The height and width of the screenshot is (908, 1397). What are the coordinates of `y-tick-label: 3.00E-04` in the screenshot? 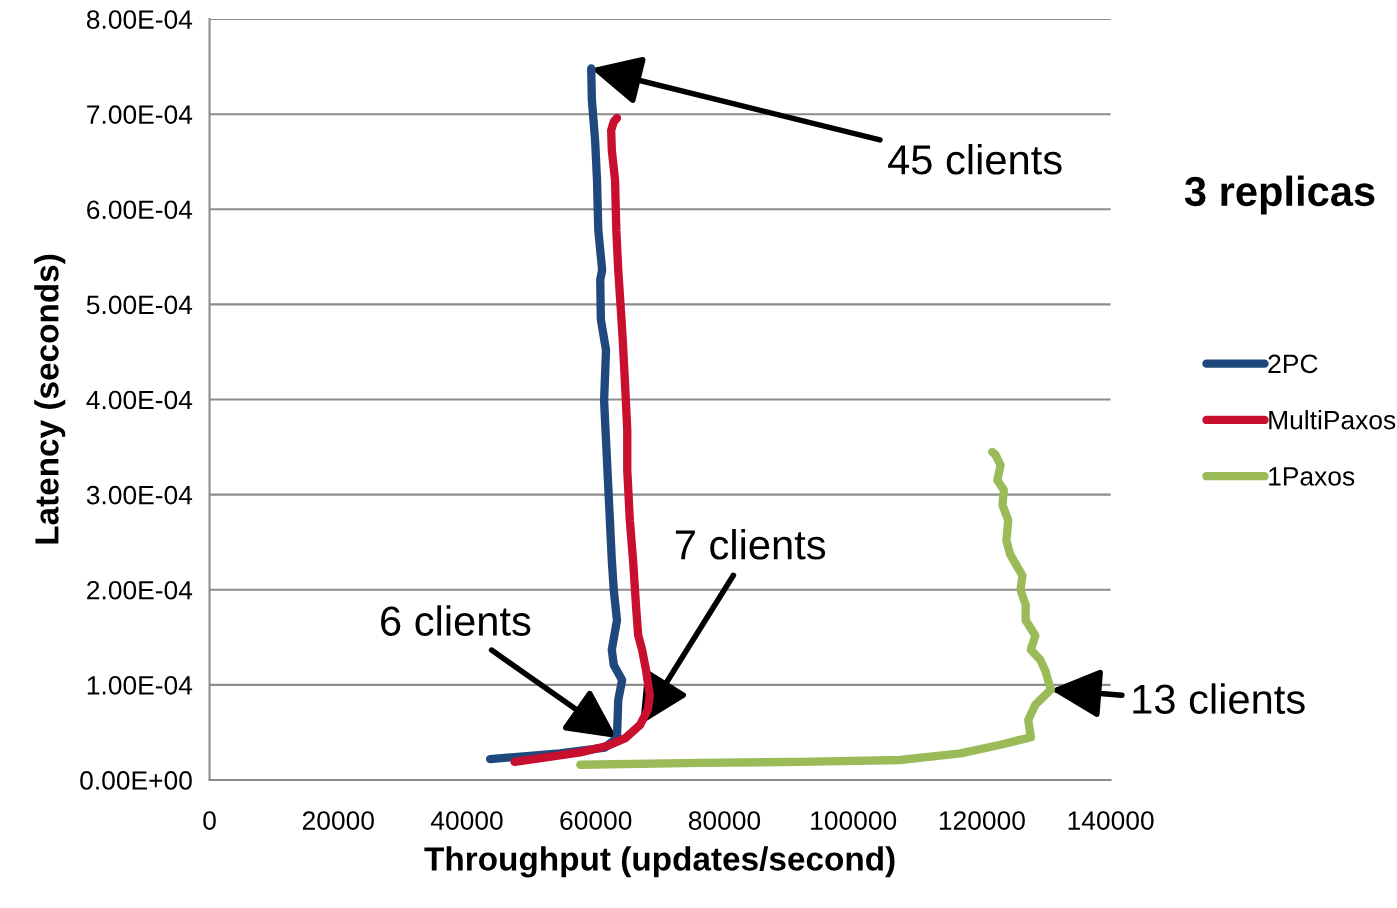 It's located at (139, 495).